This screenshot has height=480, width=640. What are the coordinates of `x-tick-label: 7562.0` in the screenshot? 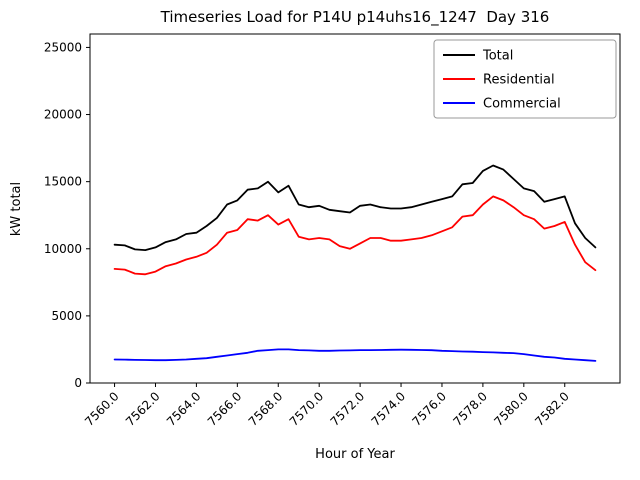 It's located at (143, 409).